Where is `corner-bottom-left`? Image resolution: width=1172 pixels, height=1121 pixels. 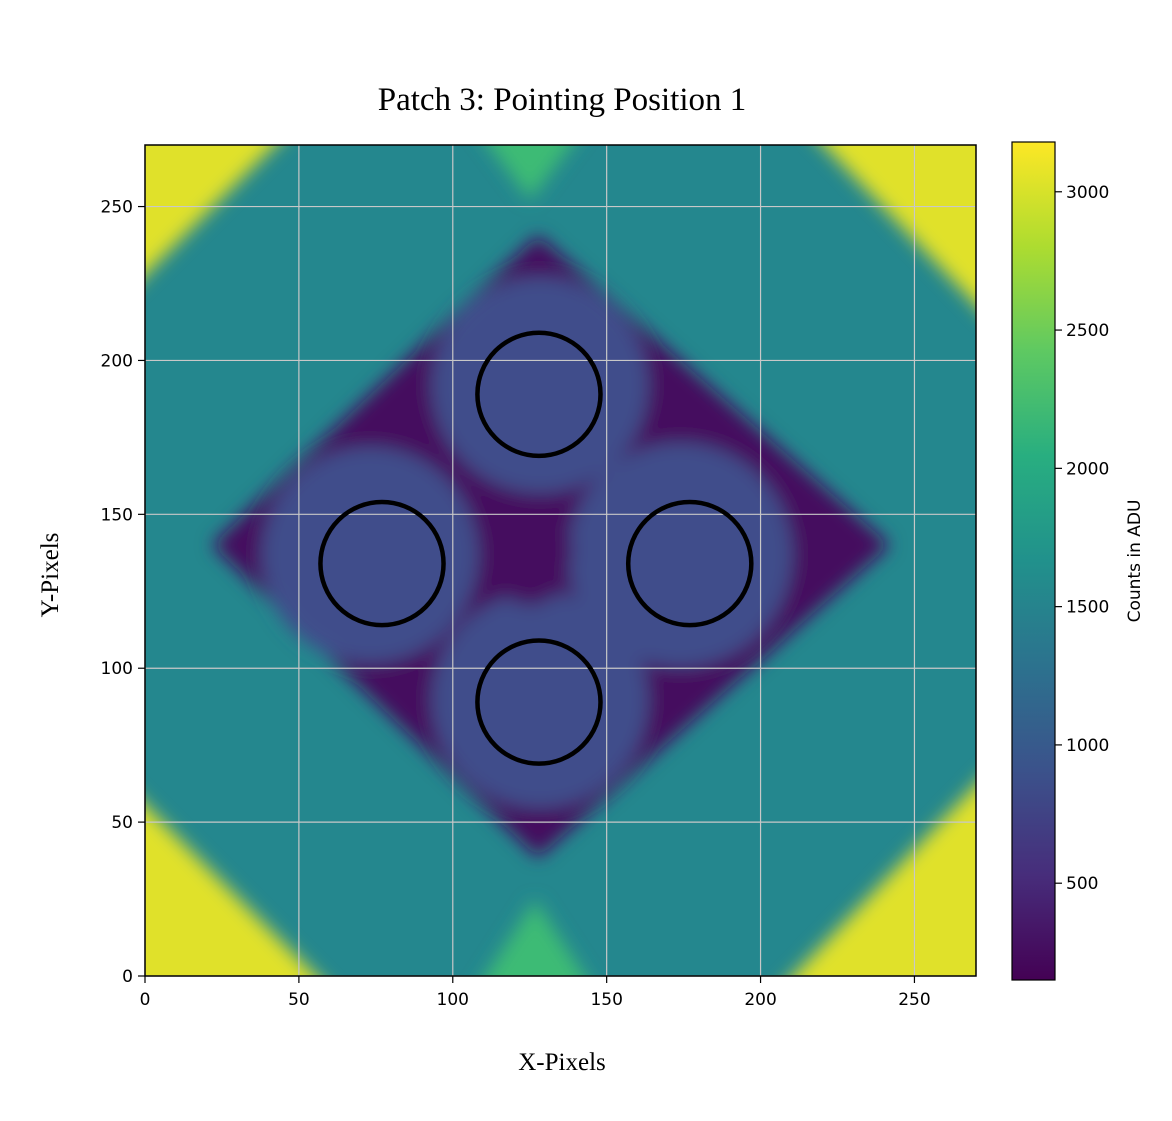
corner-bottom-left is located at coordinates (230, 890).